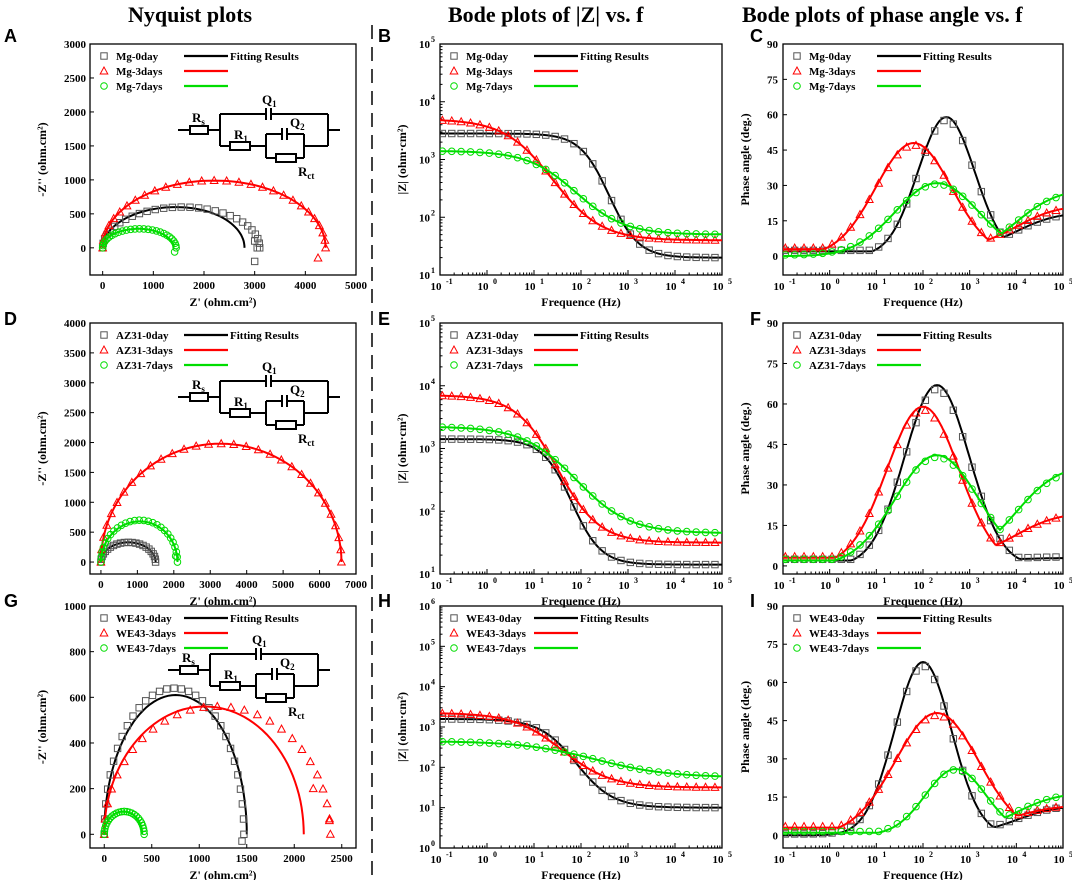 The height and width of the screenshot is (880, 1072). I want to click on x-tick-label: 6000, so click(320, 585).